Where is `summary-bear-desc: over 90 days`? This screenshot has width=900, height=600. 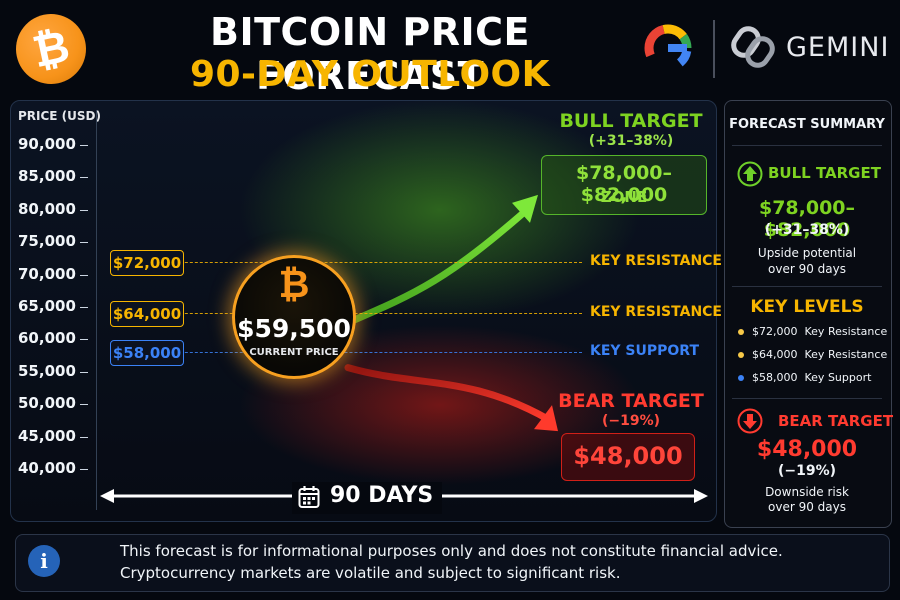
summary-bear-desc: over 90 days is located at coordinates (807, 507).